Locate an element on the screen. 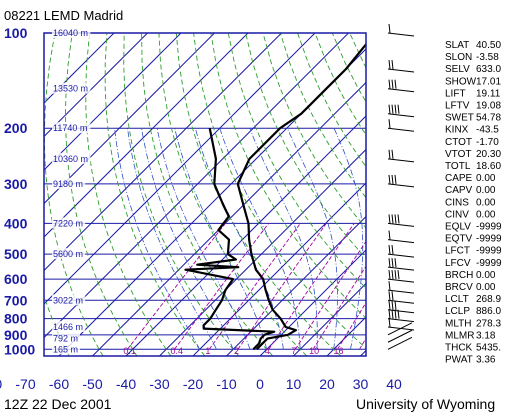 The image size is (517, 414). pressure-label-200: 200 is located at coordinates (16, 128).